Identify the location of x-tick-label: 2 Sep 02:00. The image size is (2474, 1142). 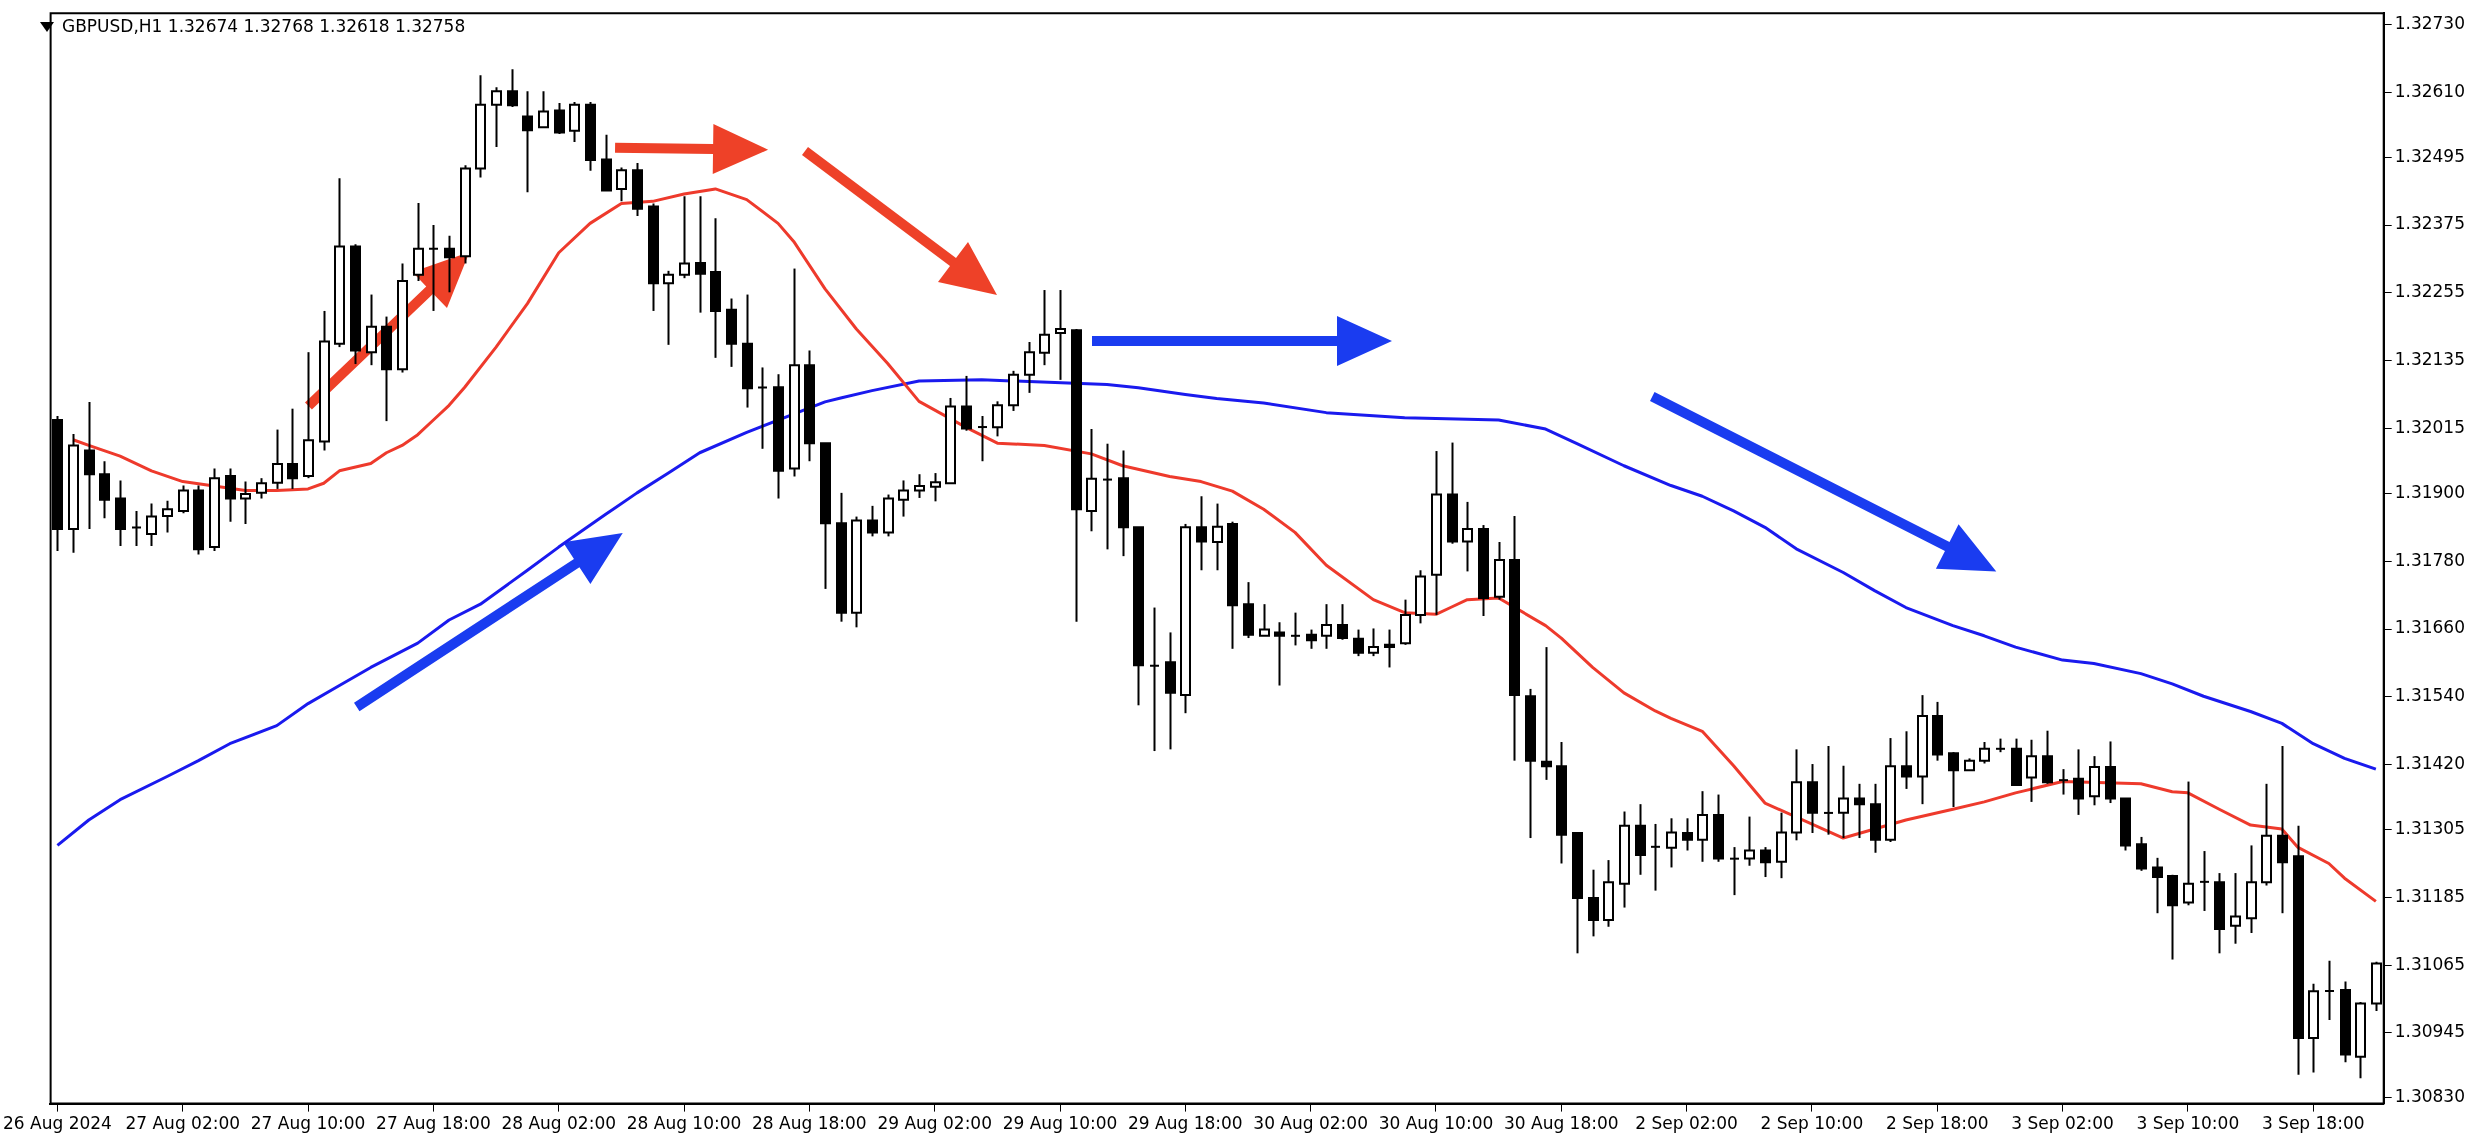
(1686, 1123).